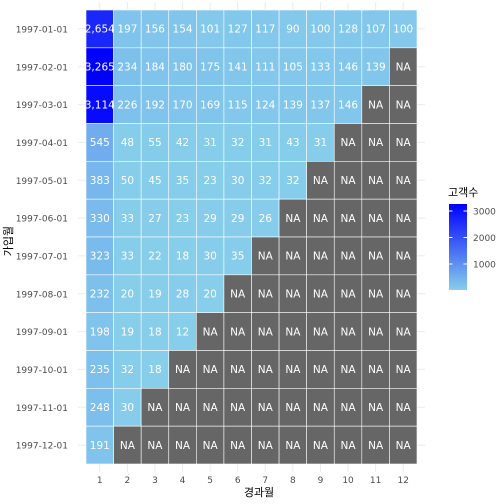  Describe the element at coordinates (42, 333) in the screenshot. I see `y-tick-label: 1997-09-01` at that location.